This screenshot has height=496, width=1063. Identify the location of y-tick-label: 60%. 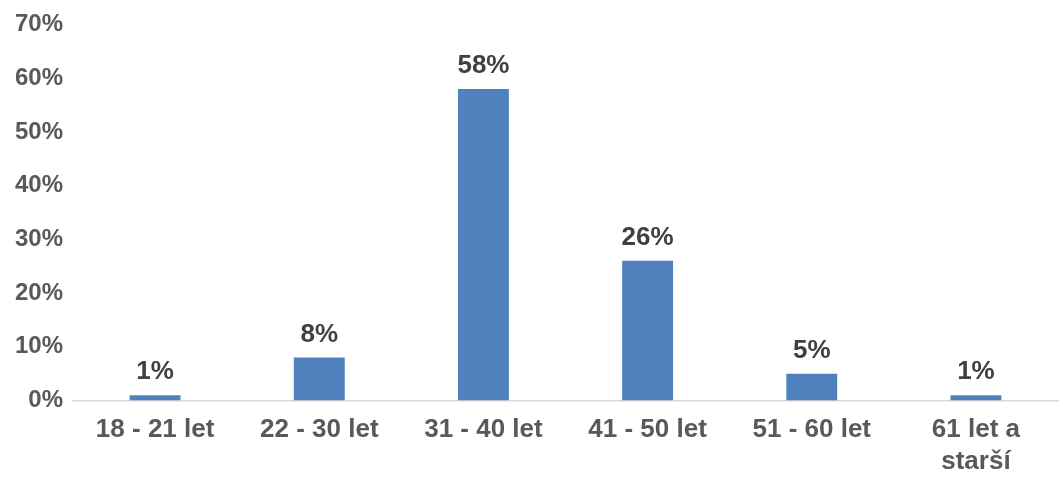
(39, 76).